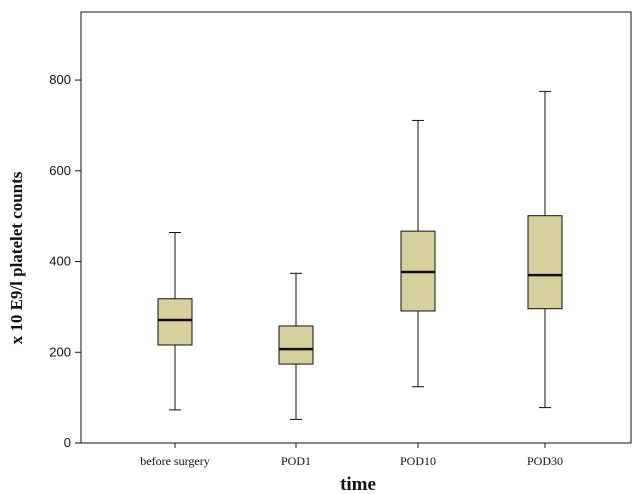 The image size is (635, 494). Describe the element at coordinates (60, 170) in the screenshot. I see `y-tick-label: 600` at that location.